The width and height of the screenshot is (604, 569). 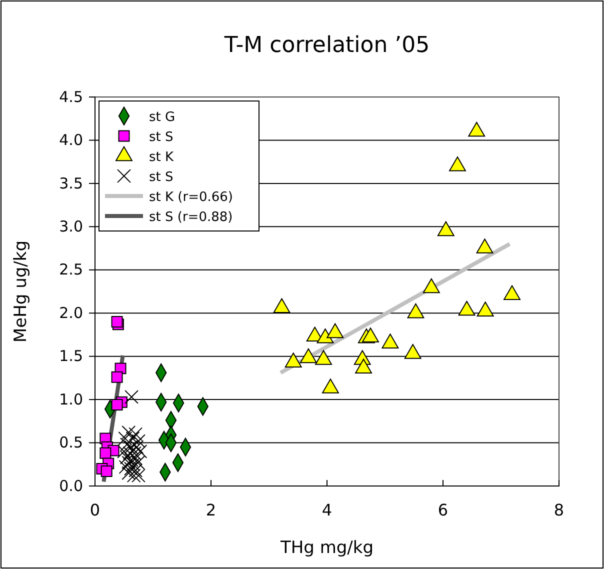 I want to click on y-tick-label: 3.0, so click(x=71, y=226).